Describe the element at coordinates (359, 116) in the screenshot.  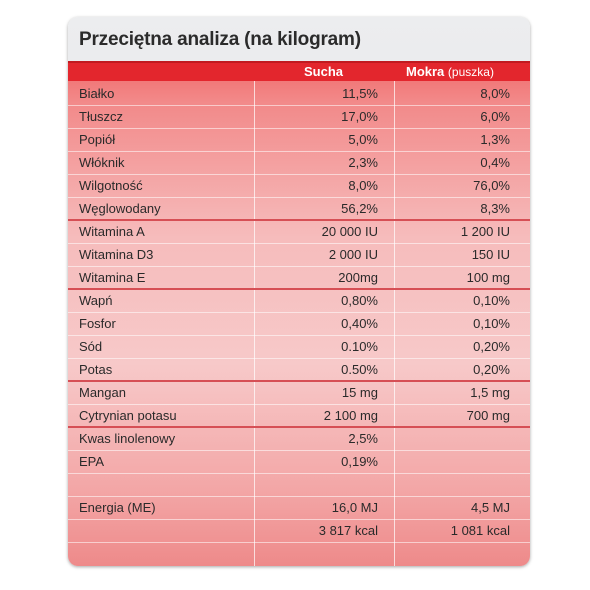
I see `dry-value: 17,0%` at that location.